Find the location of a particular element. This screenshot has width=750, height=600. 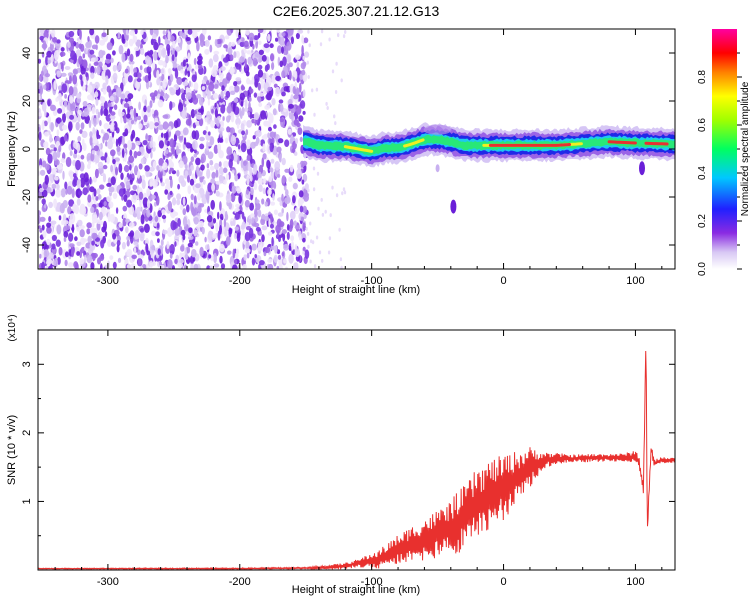

y-tick-label: 2 is located at coordinates (27, 433).